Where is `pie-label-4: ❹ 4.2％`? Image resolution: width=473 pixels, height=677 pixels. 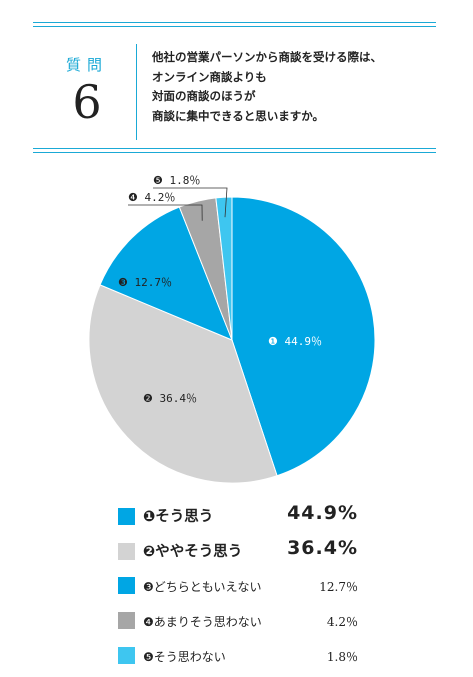
pie-label-4: ❹ 4.2％ is located at coordinates (151, 197).